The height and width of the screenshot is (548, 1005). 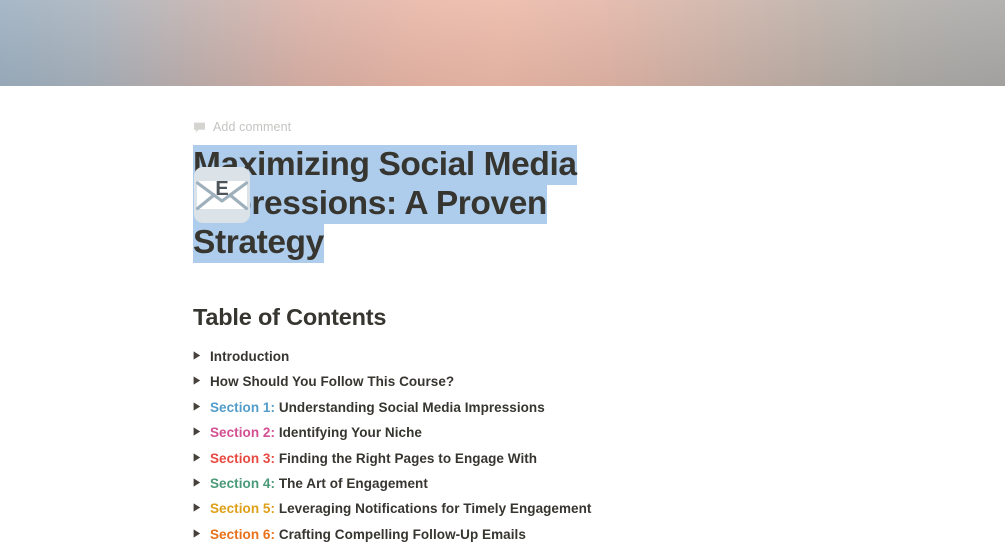 What do you see at coordinates (243, 433) in the screenshot?
I see `toc-item-section-prefix: Section 2:` at bounding box center [243, 433].